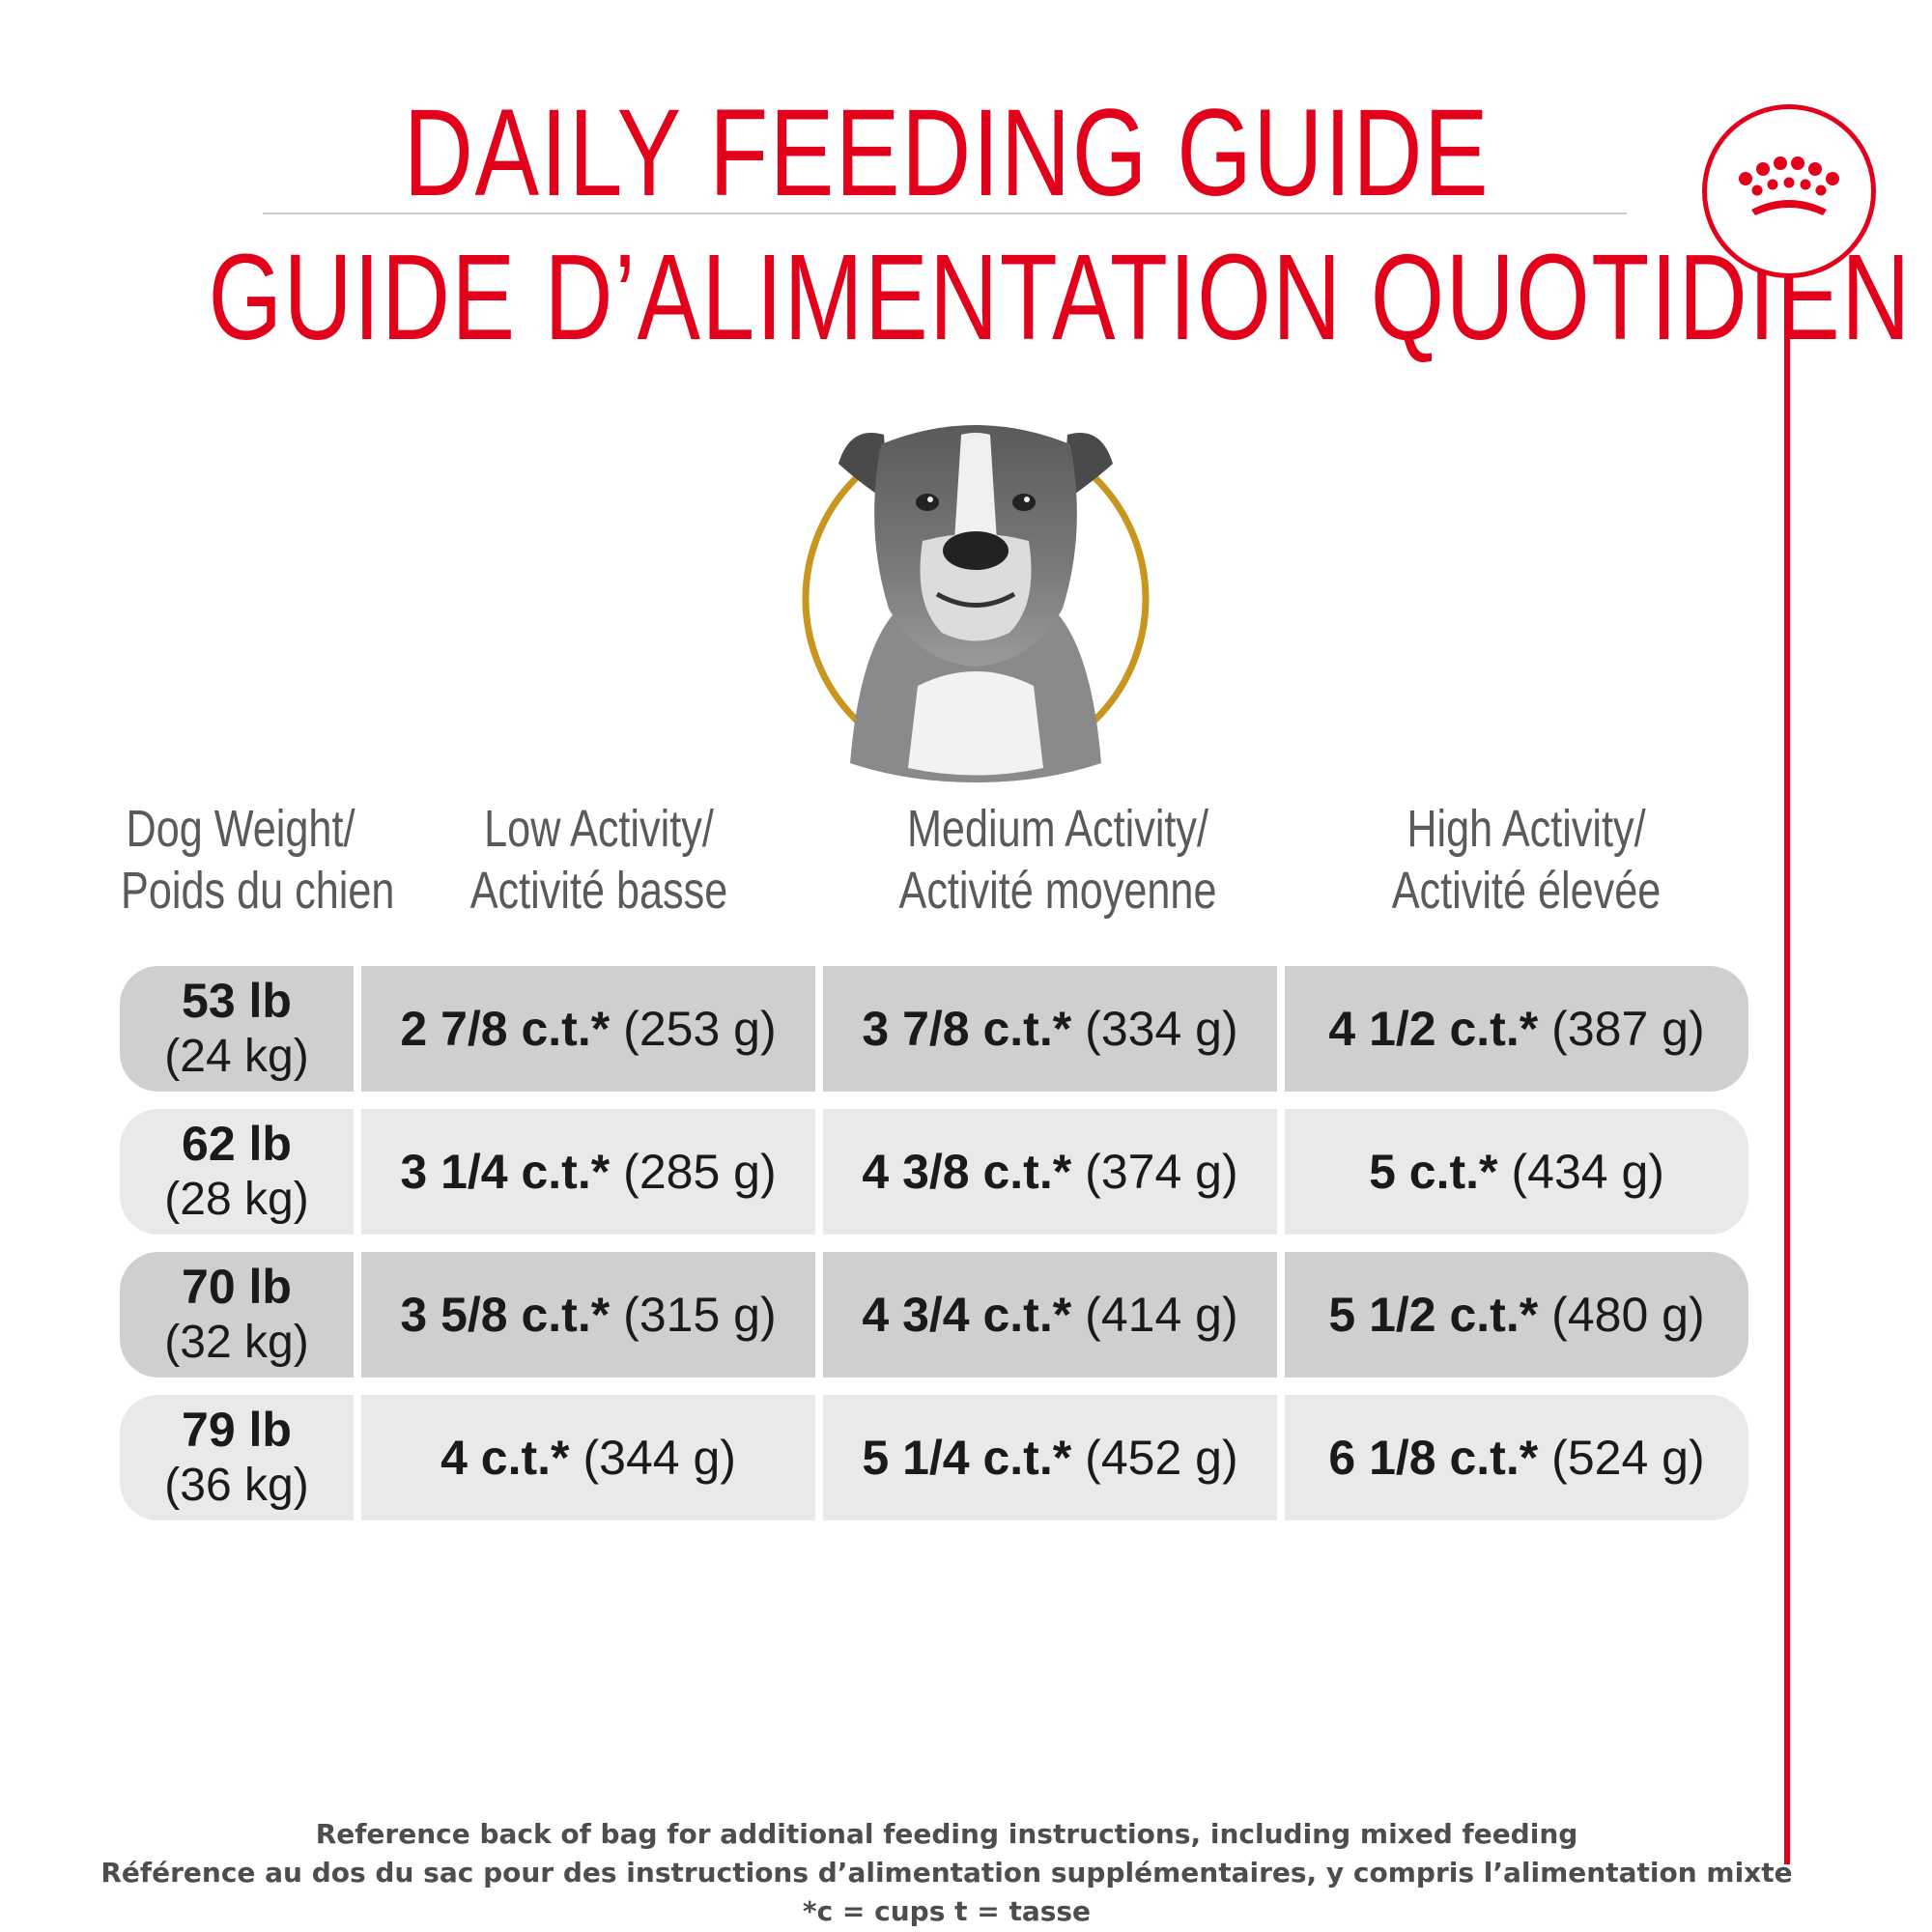 The height and width of the screenshot is (1932, 1932). What do you see at coordinates (1050, 1172) in the screenshot?
I see `medium-activity-cell: 4 3/8 c.t.* (374 g)` at bounding box center [1050, 1172].